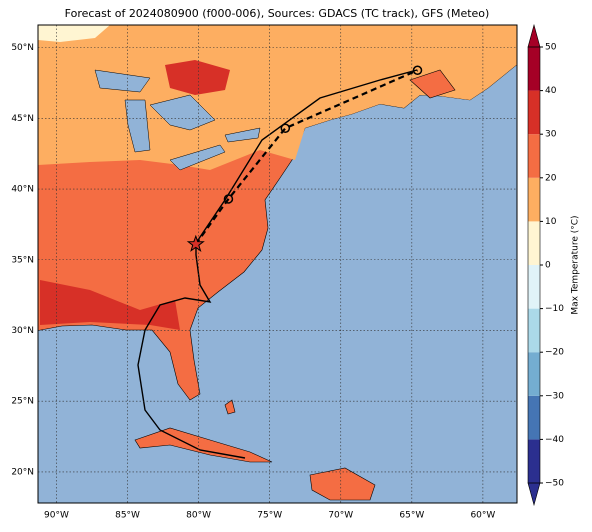 The height and width of the screenshot is (532, 592). Describe the element at coordinates (551, 222) in the screenshot. I see `colorbar-tick-label: 10` at that location.